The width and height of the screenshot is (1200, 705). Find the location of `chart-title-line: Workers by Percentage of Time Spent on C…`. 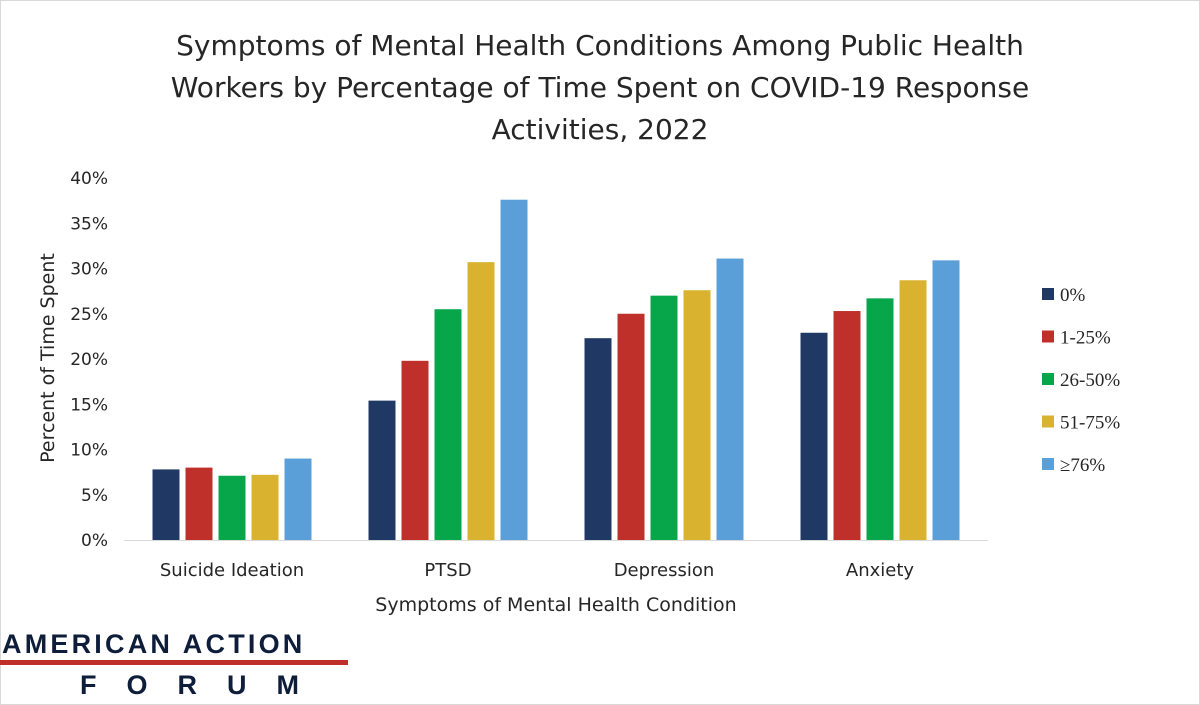

chart-title-line: Workers by Percentage of Time Spent on C… is located at coordinates (600, 87).